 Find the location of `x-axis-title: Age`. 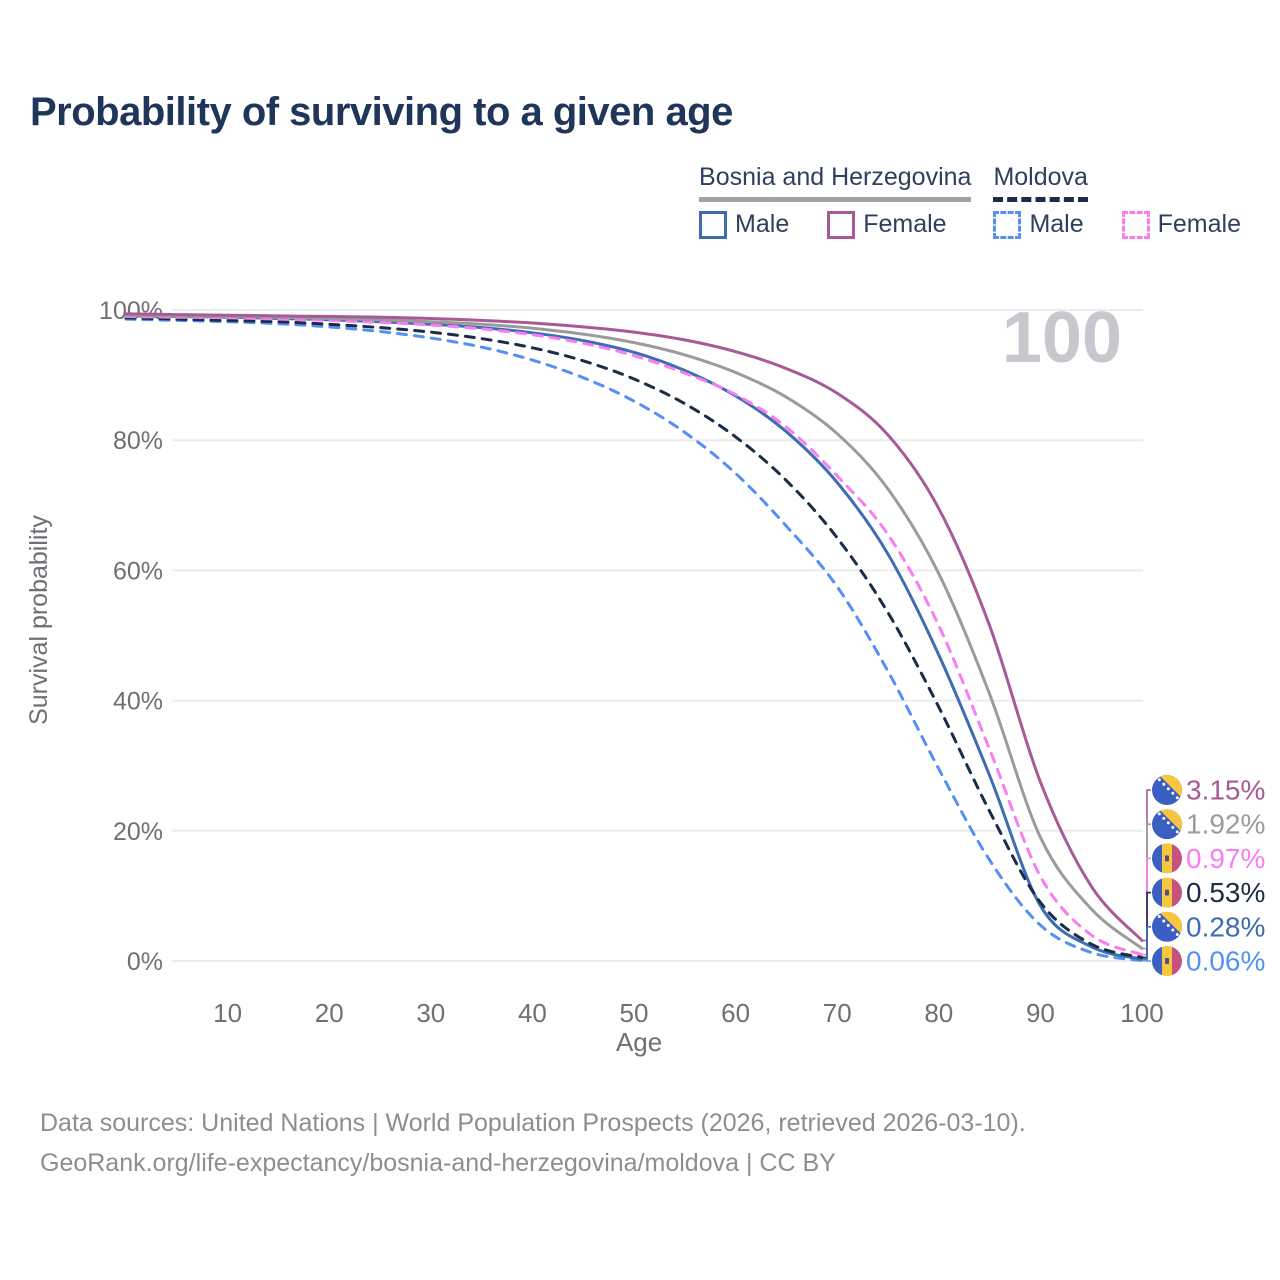

x-axis-title: Age is located at coordinates (639, 1042).